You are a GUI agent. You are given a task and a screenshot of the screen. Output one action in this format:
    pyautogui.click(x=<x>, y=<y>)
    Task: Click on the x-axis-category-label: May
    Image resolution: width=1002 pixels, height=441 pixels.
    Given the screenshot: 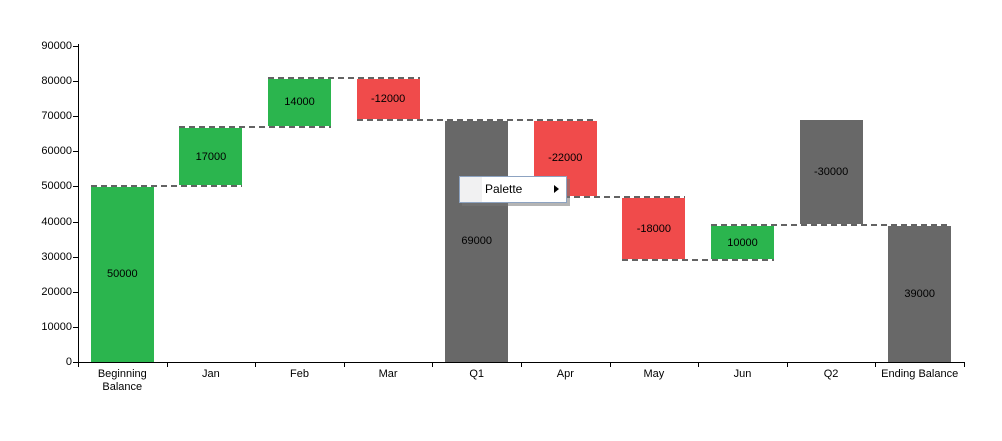 What is the action you would take?
    pyautogui.click(x=654, y=374)
    